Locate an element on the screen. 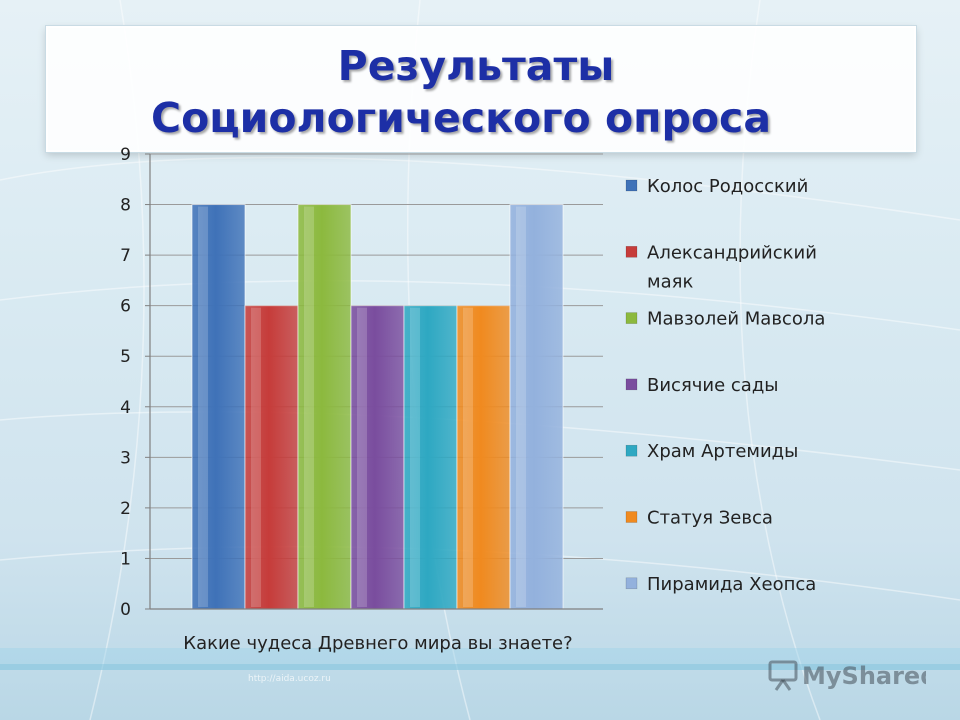 The width and height of the screenshot is (960, 720). title-line-2: Социологического опроса is located at coordinates (461, 118).